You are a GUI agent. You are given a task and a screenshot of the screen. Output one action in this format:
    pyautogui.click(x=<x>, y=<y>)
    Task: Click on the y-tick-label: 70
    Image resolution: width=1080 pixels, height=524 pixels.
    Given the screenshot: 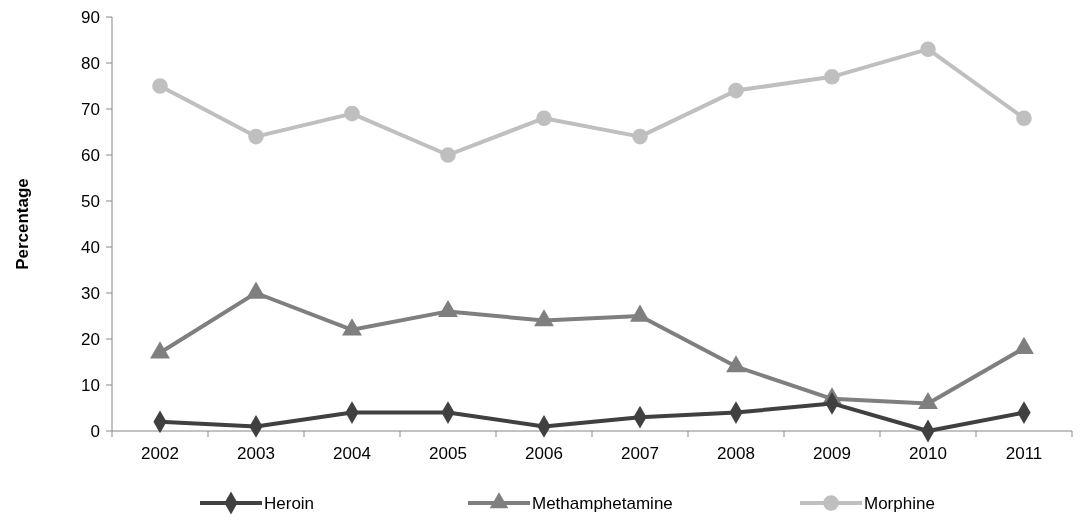 What is the action you would take?
    pyautogui.click(x=90, y=109)
    